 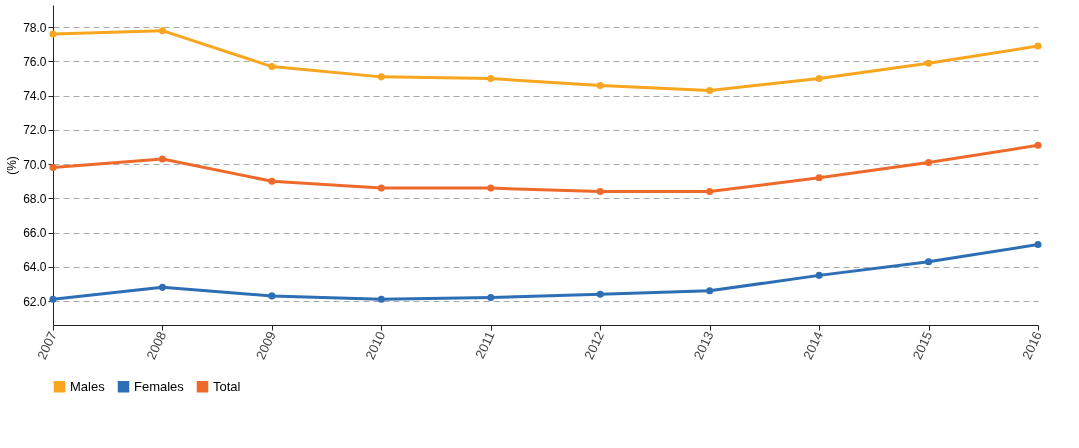 What do you see at coordinates (813, 345) in the screenshot?
I see `x-tick-label: 2014` at bounding box center [813, 345].